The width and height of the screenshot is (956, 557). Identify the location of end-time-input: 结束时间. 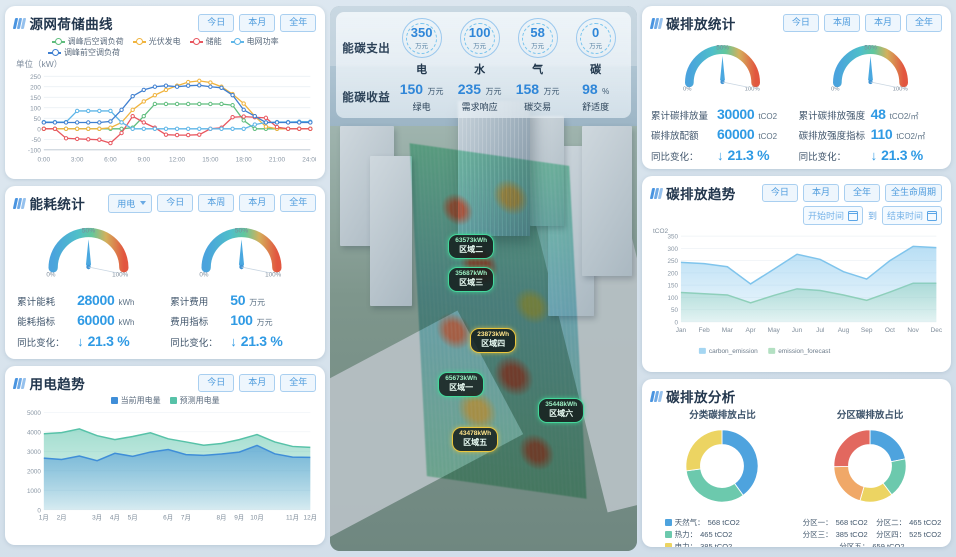
(911, 215).